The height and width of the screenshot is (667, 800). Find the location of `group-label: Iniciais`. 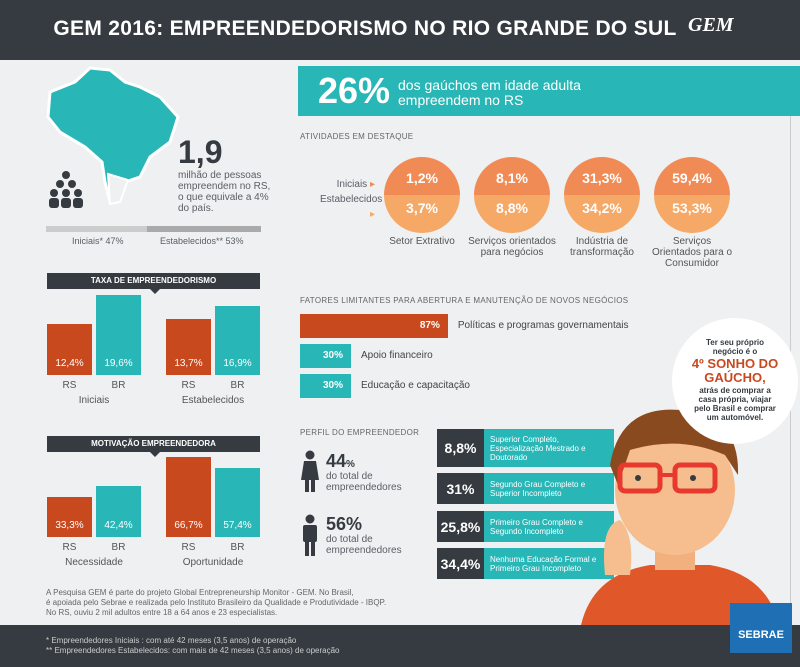

group-label: Iniciais is located at coordinates (94, 400).